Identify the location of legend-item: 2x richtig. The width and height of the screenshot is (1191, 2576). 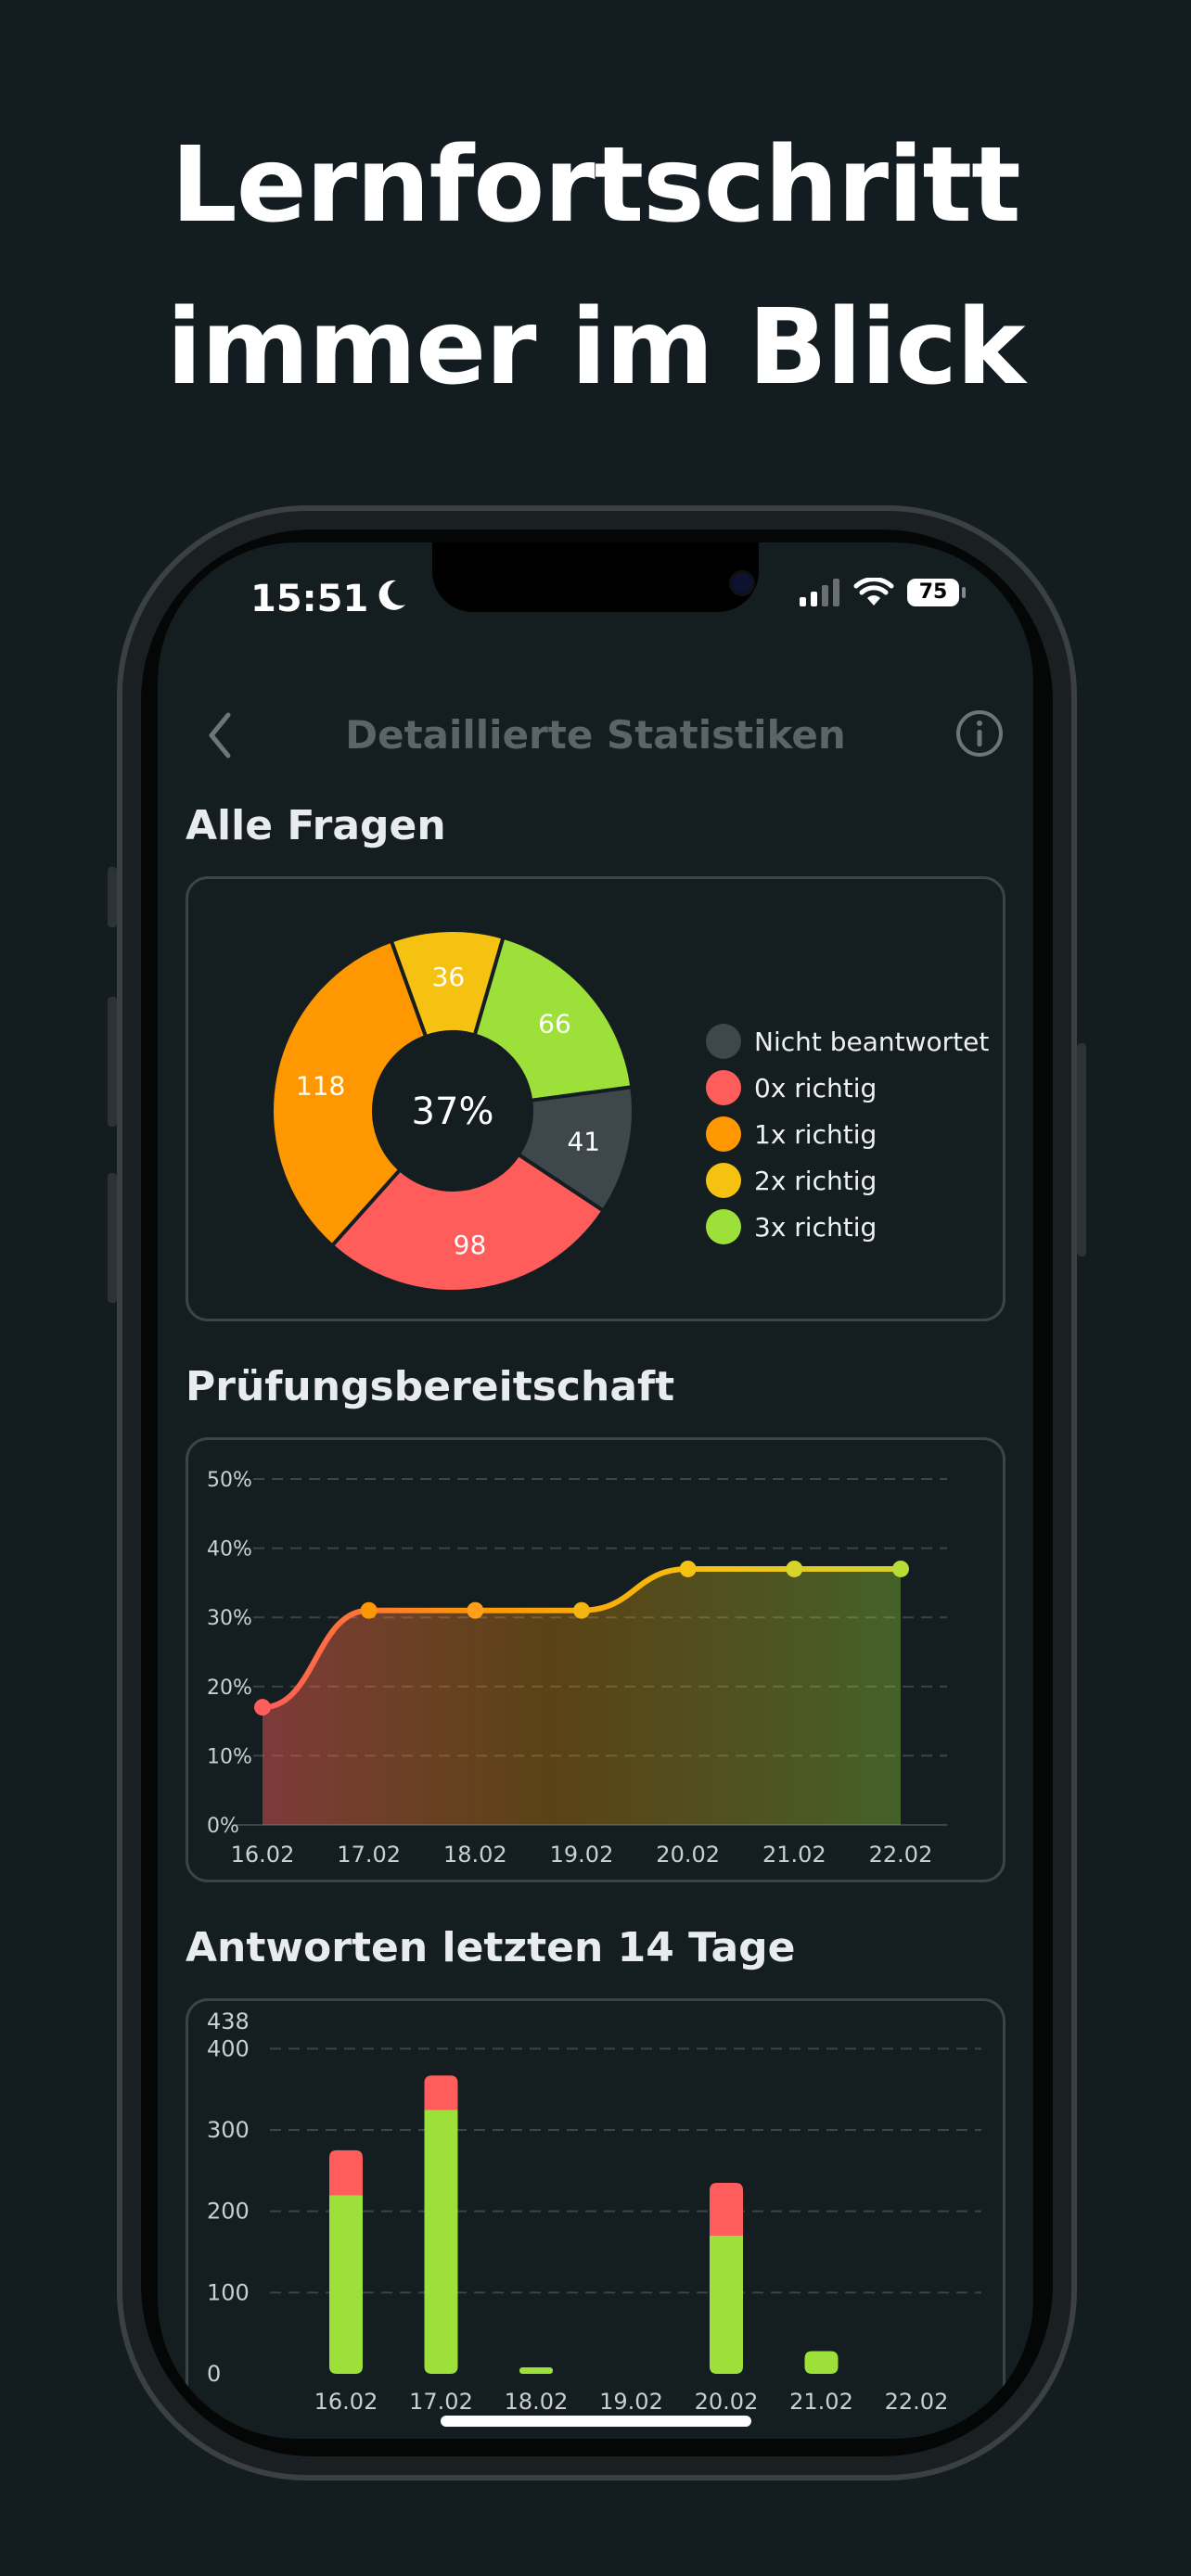
(847, 1180).